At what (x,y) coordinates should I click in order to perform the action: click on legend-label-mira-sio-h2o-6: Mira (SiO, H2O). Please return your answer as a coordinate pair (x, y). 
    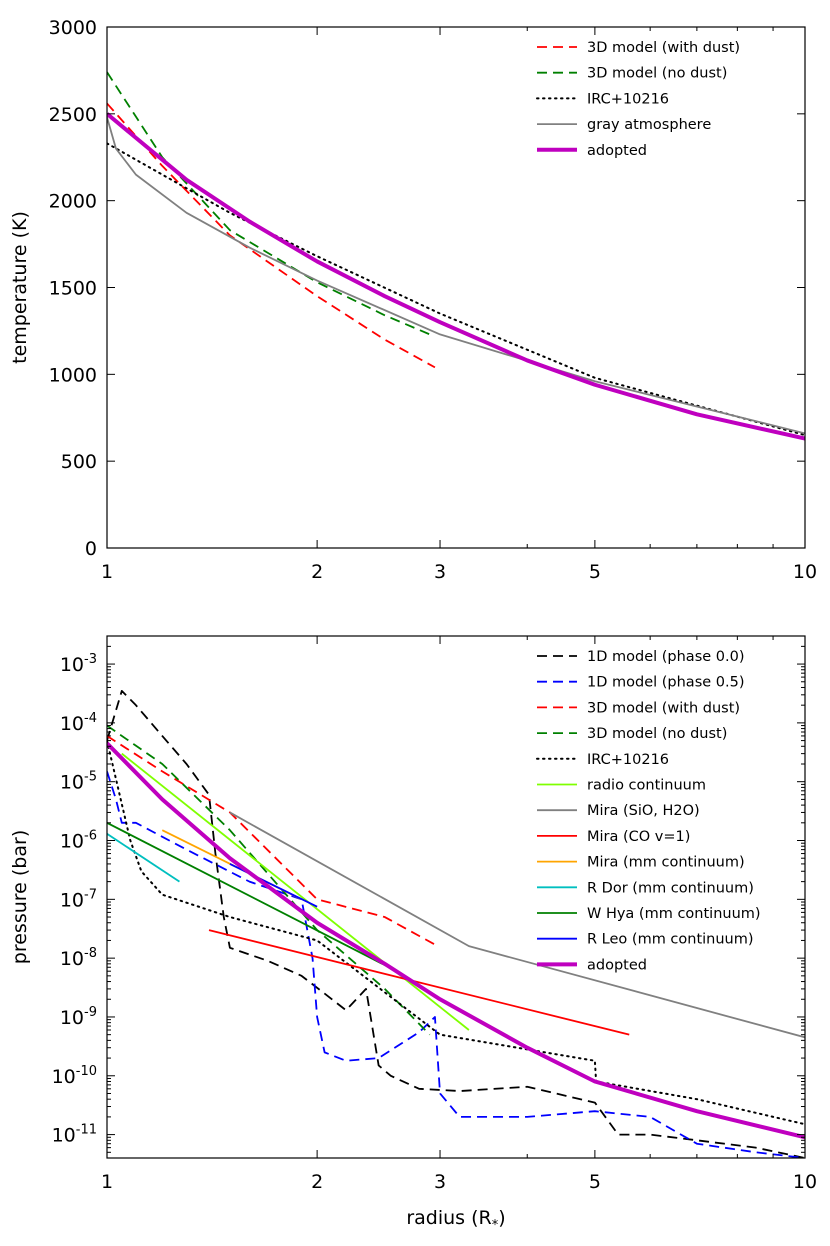
    Looking at the image, I should click on (643, 811).